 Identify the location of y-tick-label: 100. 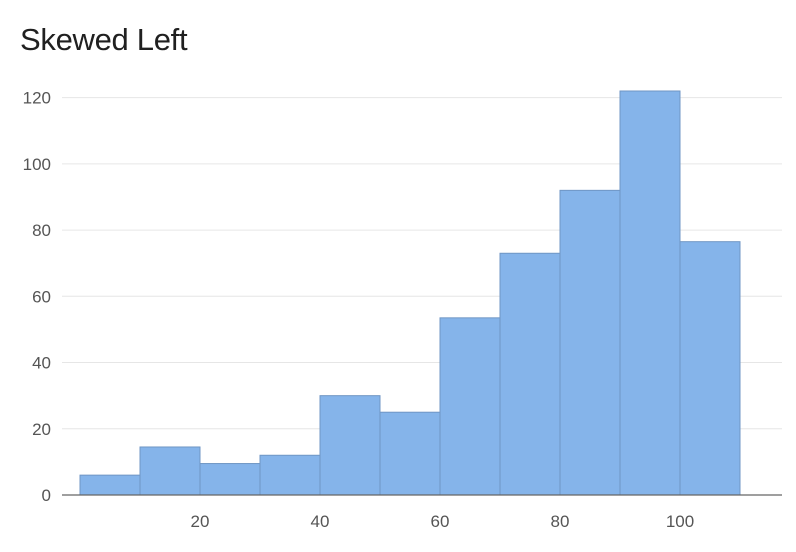
(37, 164).